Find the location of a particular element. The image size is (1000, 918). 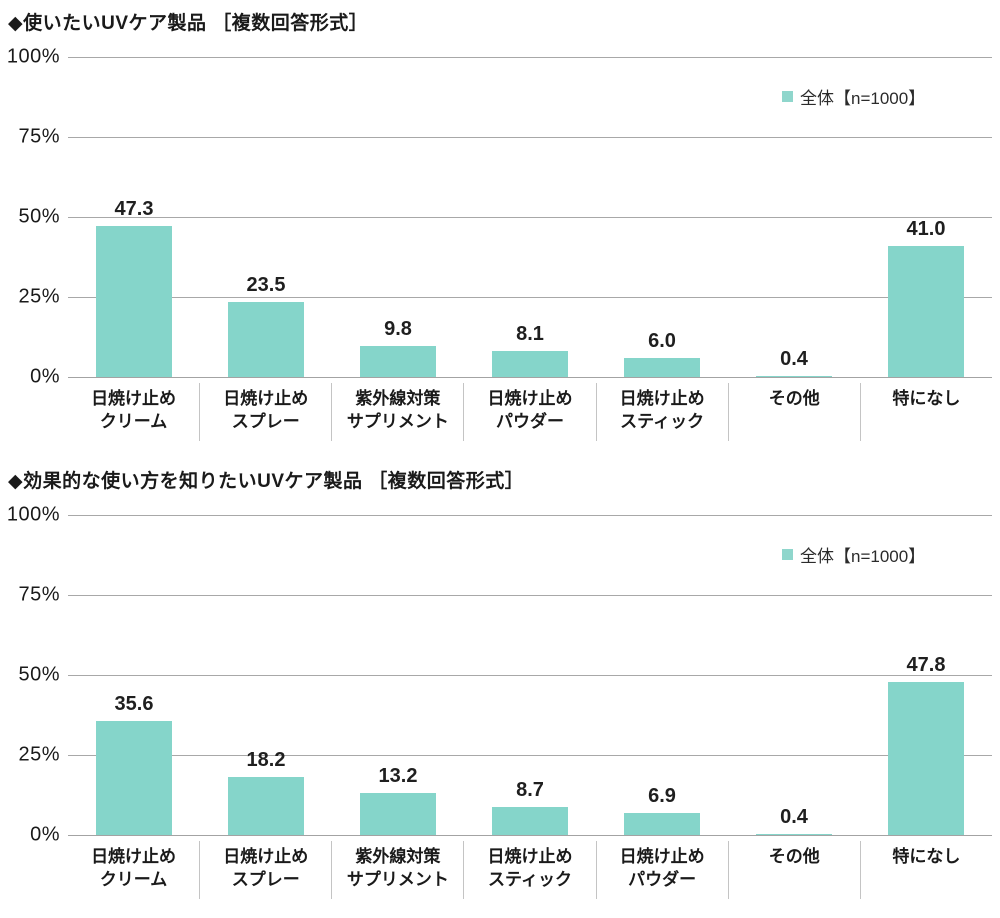

bar-value-label: 47.8 is located at coordinates (926, 665).